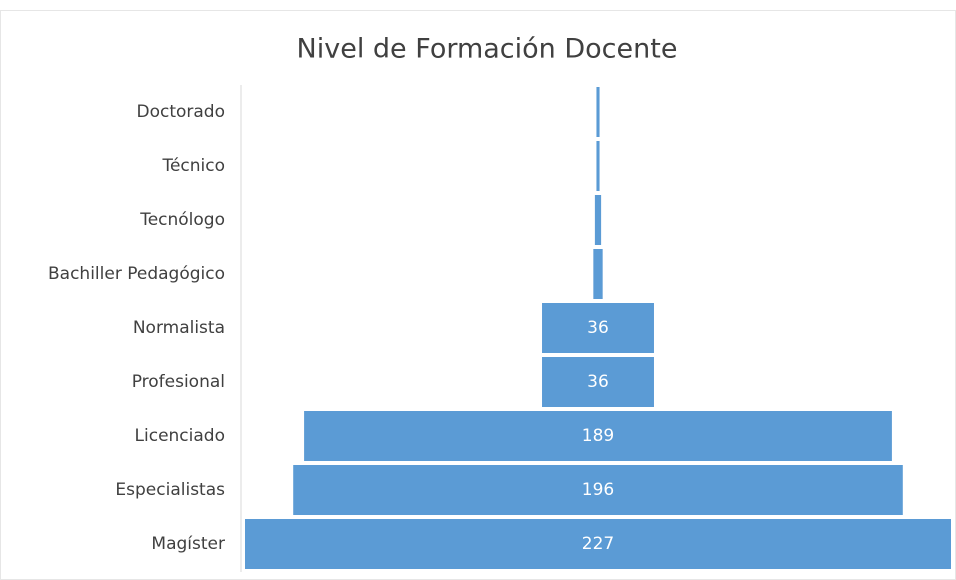 Image resolution: width=956 pixels, height=580 pixels. I want to click on category-label: Normalista, so click(179, 328).